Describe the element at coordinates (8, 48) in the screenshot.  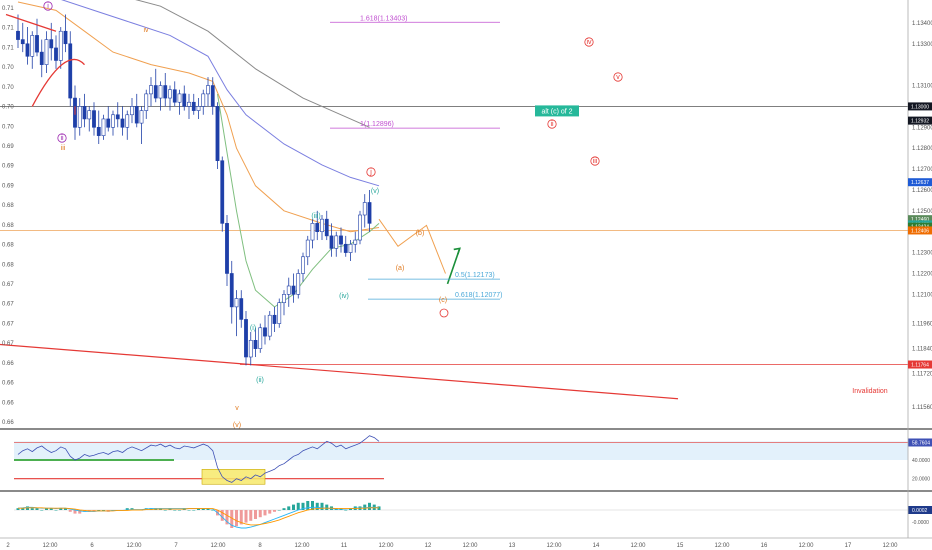
I see `left-tick-label: 0.71` at that location.